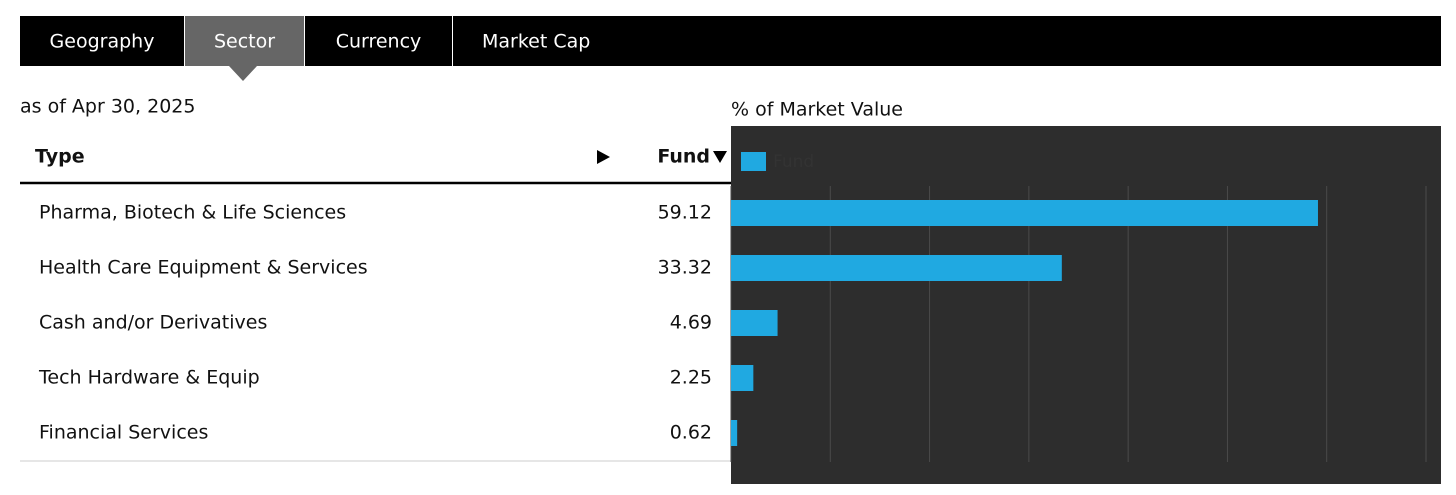 This screenshot has width=1456, height=495. I want to click on tab-label: Geography, so click(102, 42).